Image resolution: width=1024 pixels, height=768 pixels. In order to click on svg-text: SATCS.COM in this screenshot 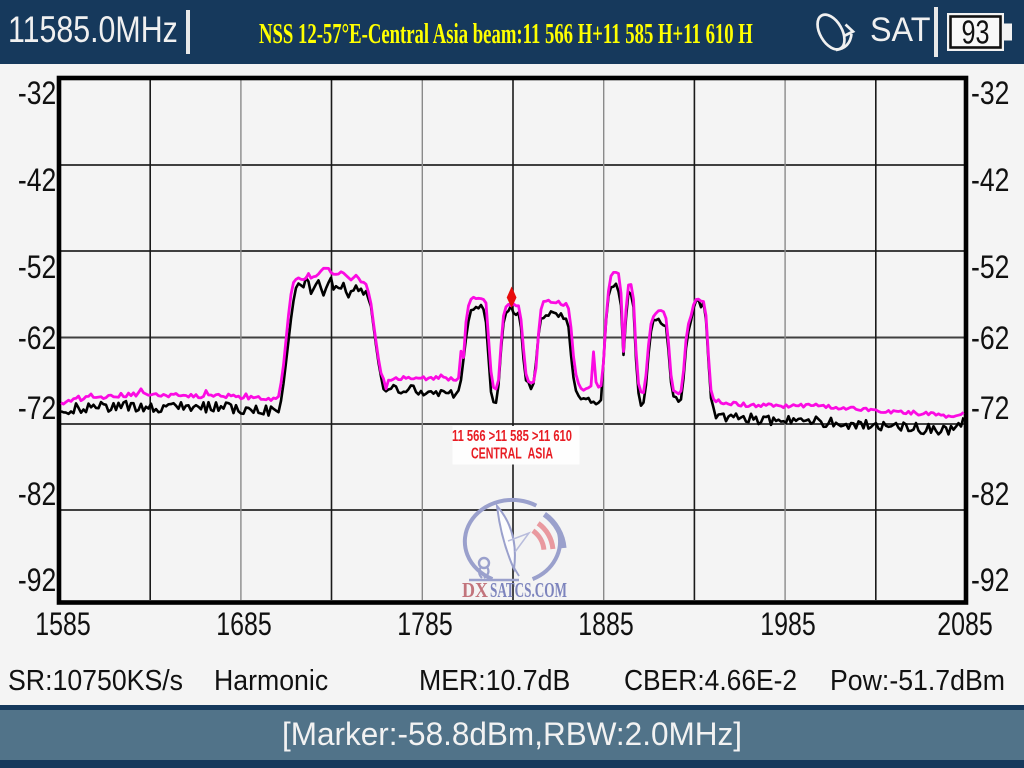, I will do `click(528, 590)`.